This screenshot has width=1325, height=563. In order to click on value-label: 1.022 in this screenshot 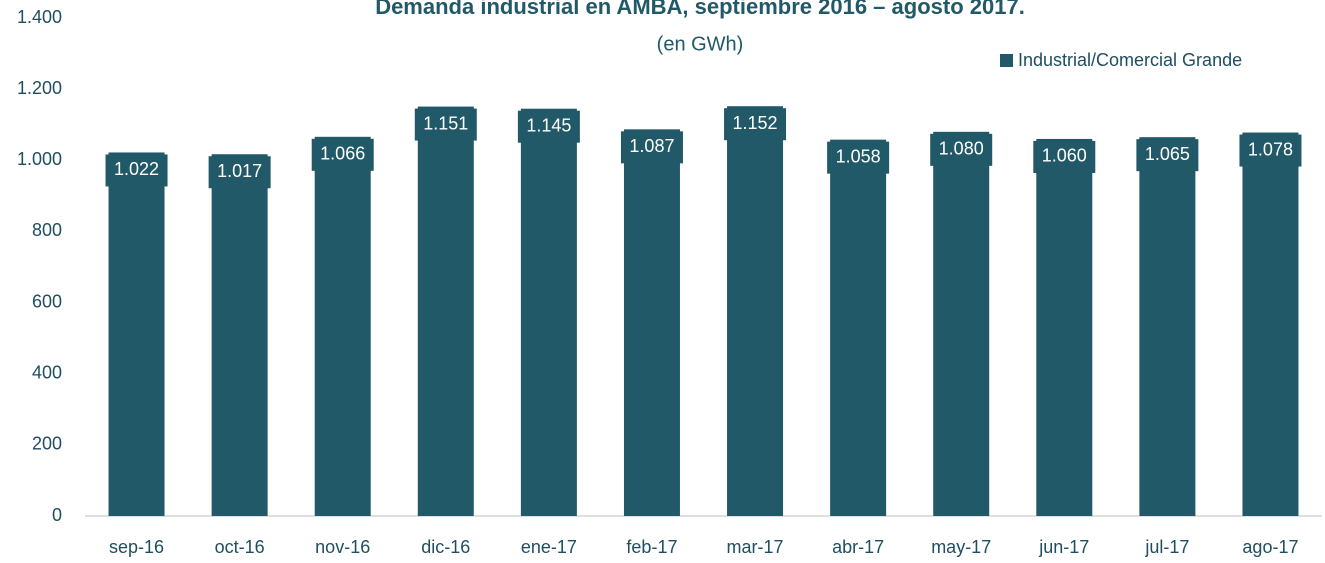, I will do `click(136, 169)`.